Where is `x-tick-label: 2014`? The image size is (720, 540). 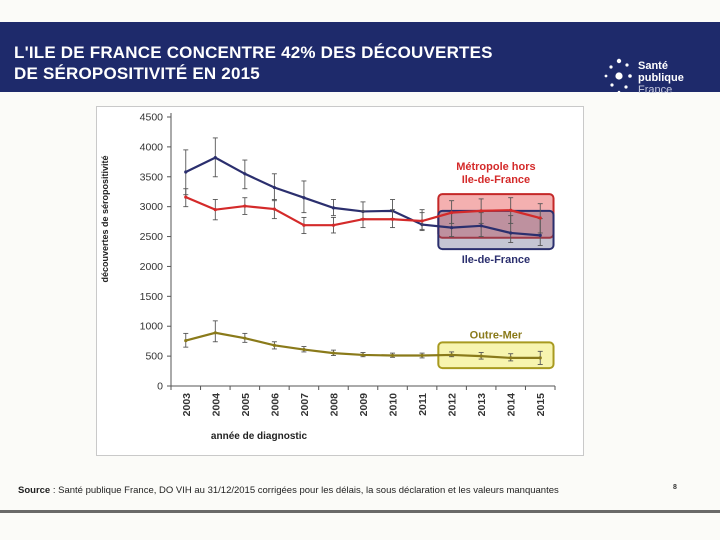
x-tick-label: 2014 is located at coordinates (512, 405).